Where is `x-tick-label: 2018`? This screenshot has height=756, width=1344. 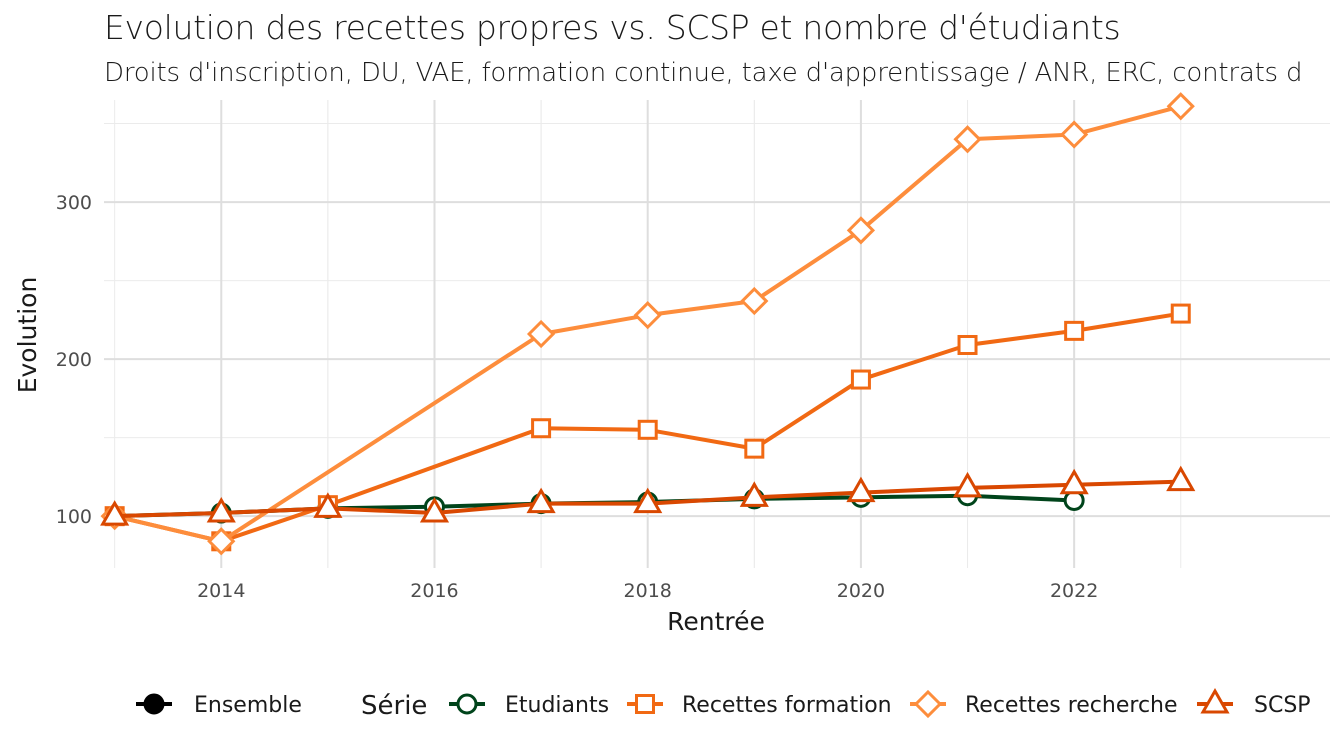 x-tick-label: 2018 is located at coordinates (648, 591).